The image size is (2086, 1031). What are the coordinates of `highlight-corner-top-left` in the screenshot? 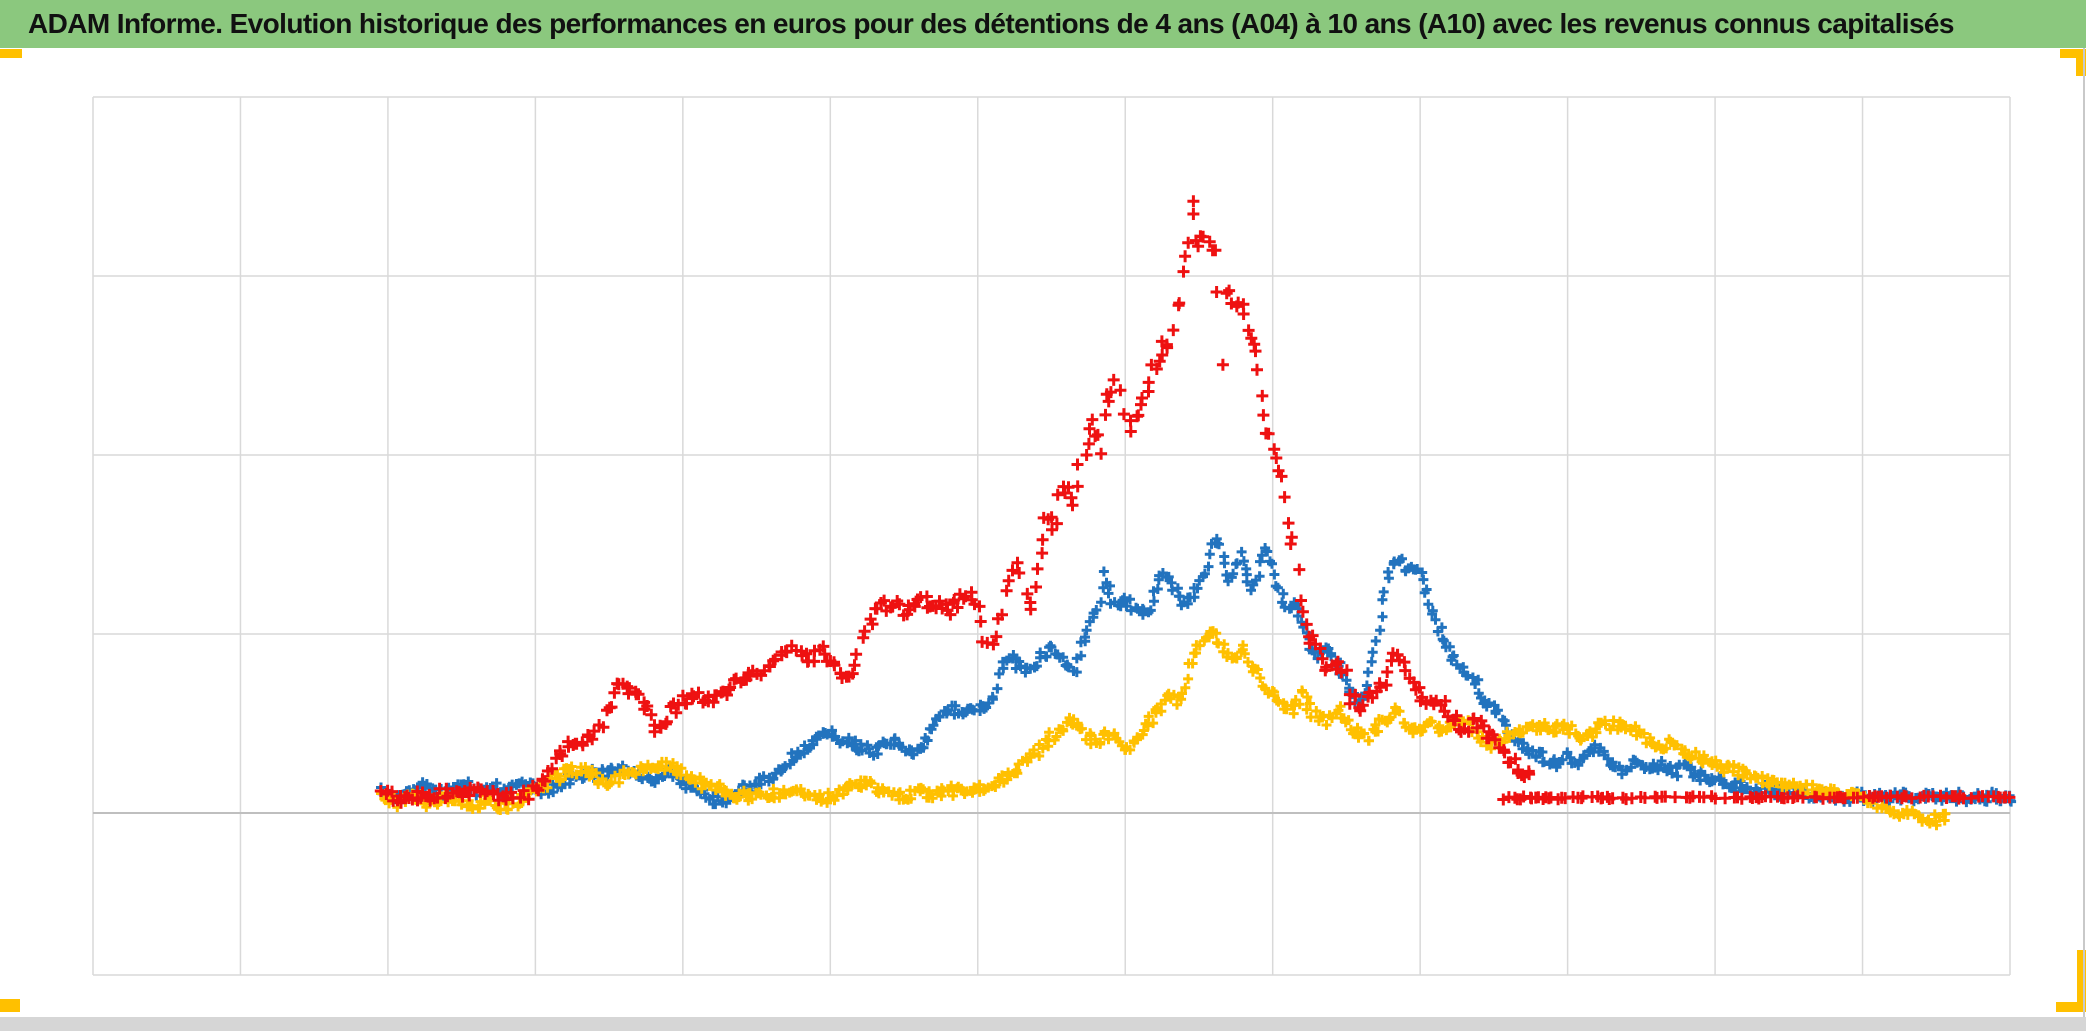 It's located at (11, 53).